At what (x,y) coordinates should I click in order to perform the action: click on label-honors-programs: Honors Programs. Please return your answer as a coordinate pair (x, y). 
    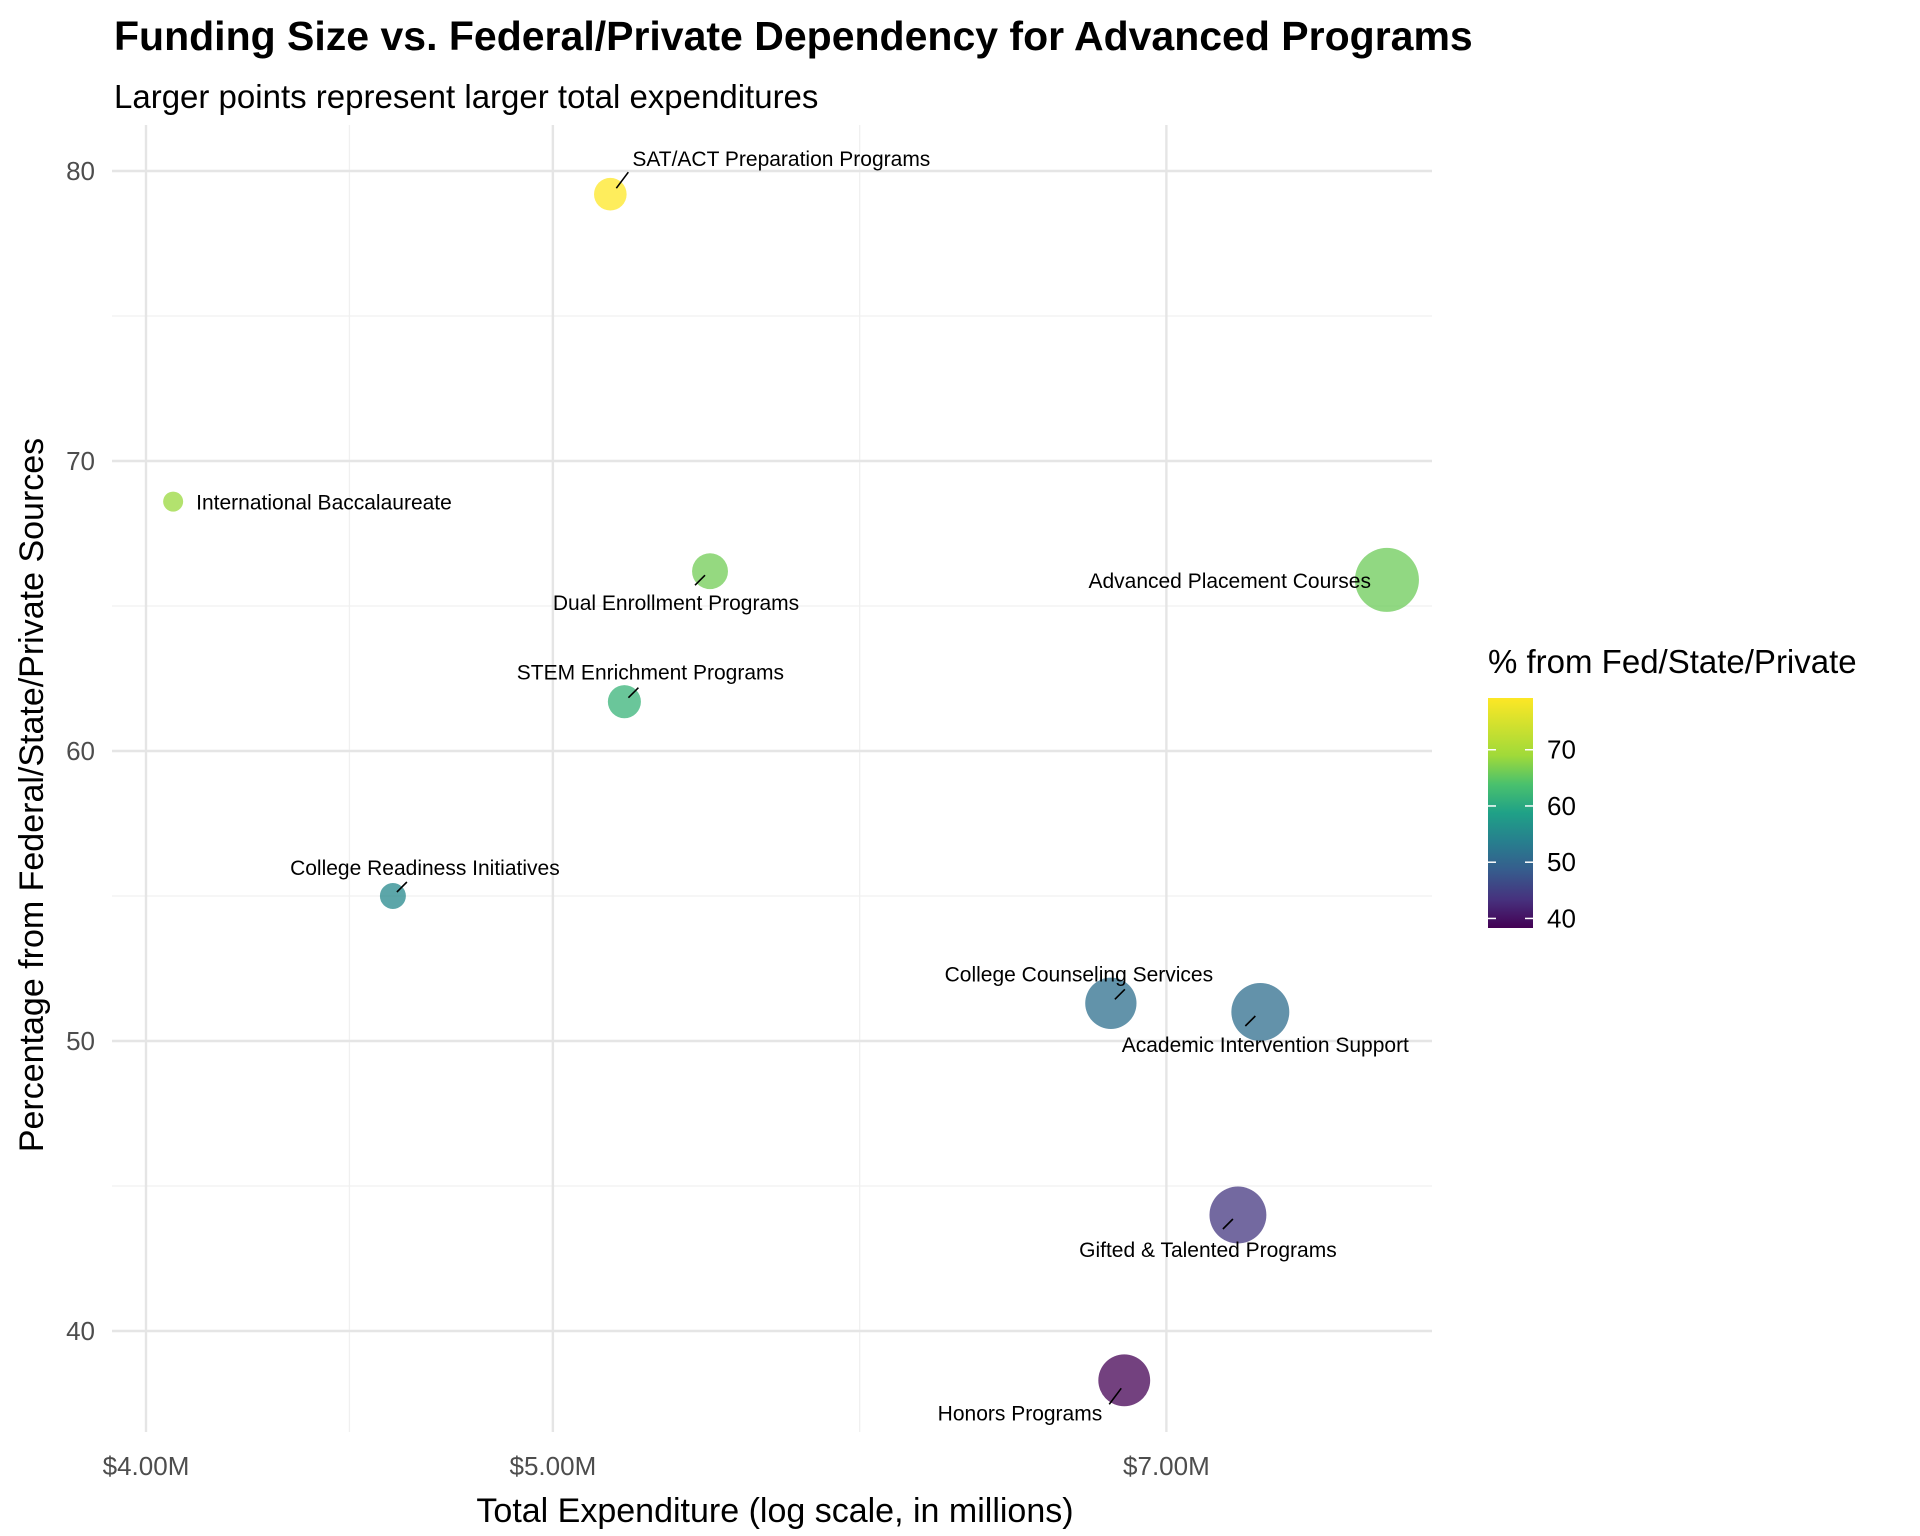
    Looking at the image, I should click on (1020, 1413).